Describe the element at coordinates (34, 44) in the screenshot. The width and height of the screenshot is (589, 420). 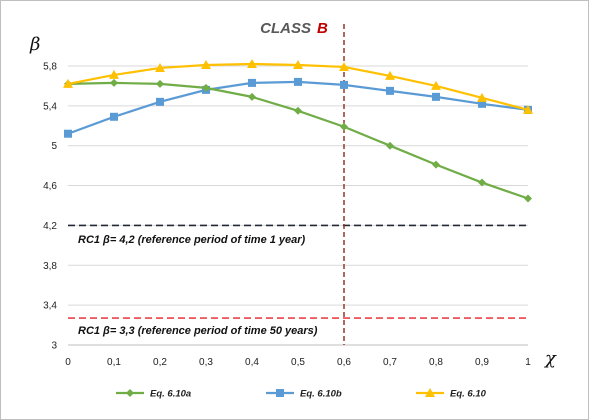
I see `y-axis-label: β` at that location.